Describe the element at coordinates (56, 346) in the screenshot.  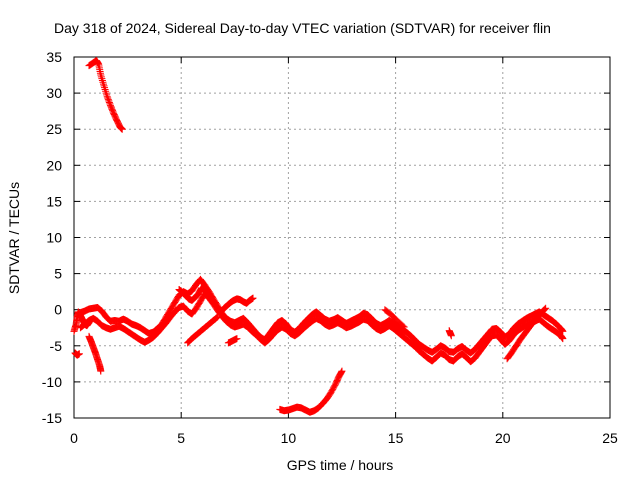
I see `y-tick-label: -5` at that location.